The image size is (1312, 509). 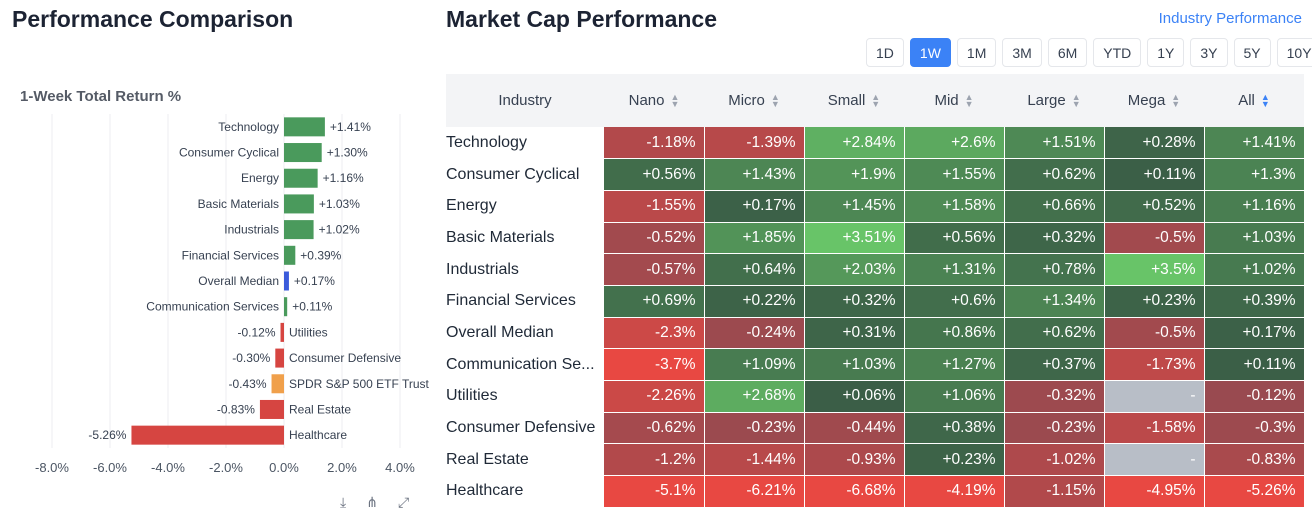 What do you see at coordinates (525, 269) in the screenshot?
I see `industry-name-cell: Industrials` at bounding box center [525, 269].